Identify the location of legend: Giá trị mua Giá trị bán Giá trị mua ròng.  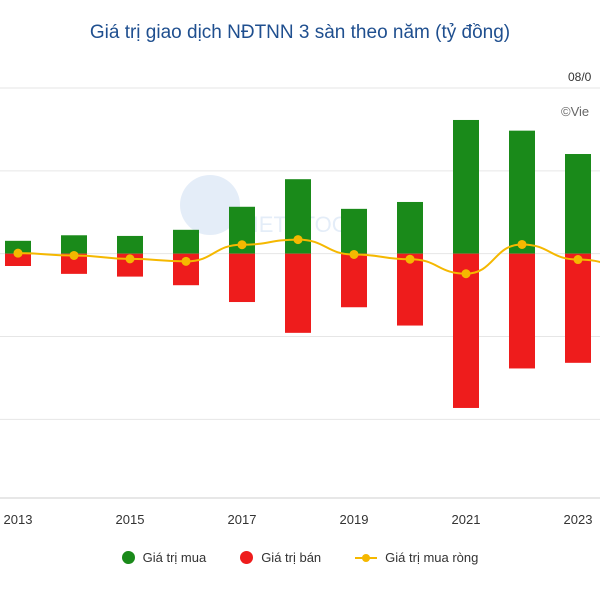
(300, 557).